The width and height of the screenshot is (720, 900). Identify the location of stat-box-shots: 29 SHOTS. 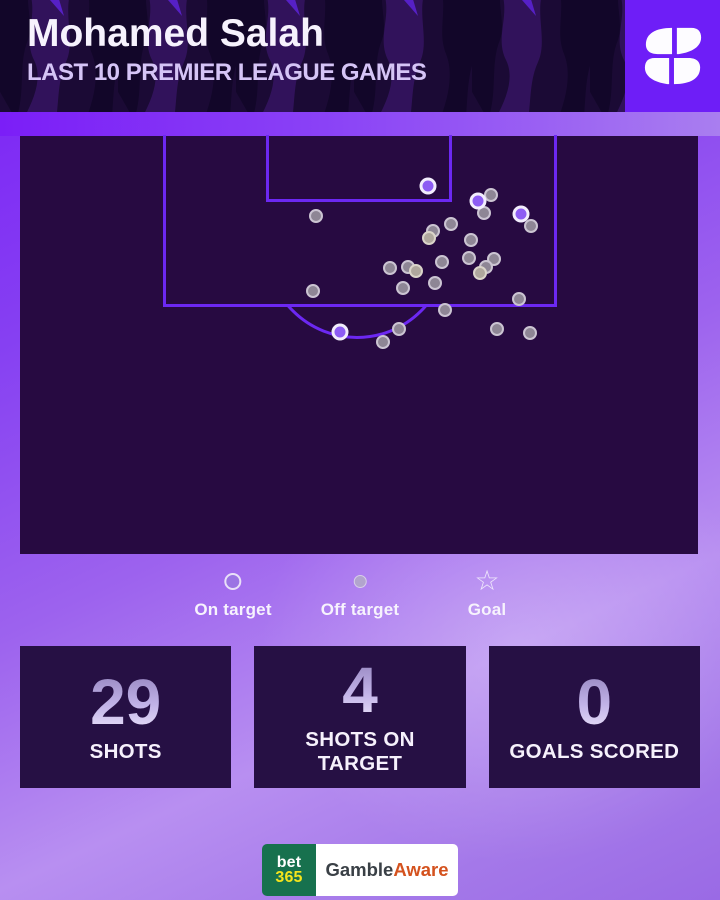
(126, 717).